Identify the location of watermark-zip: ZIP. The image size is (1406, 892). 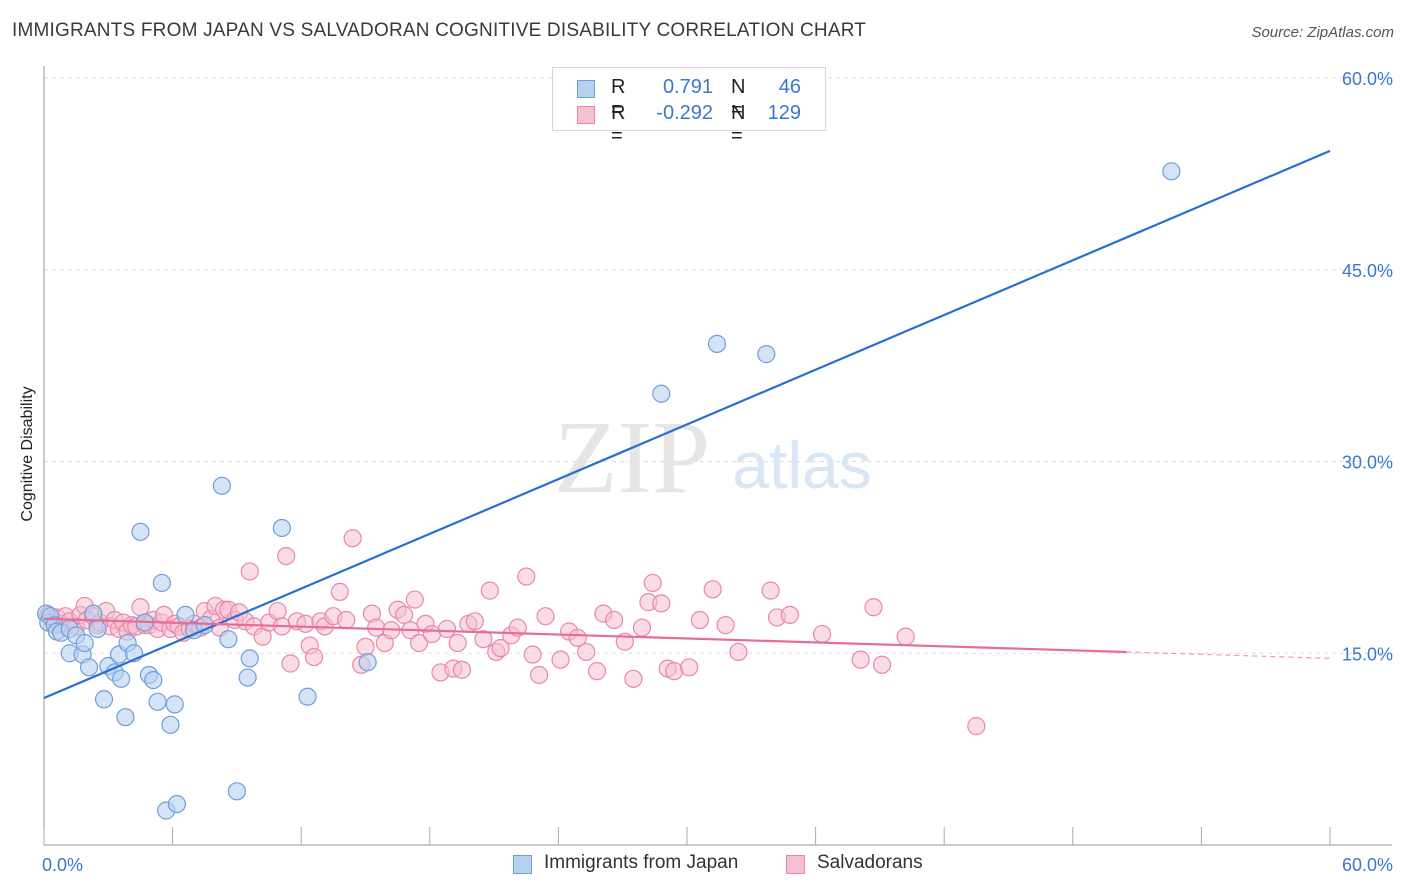
(632, 457).